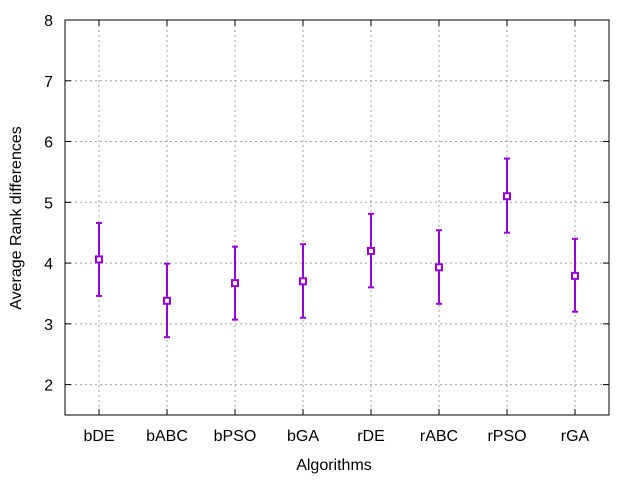 This screenshot has height=480, width=640. I want to click on data-point-bGA, so click(303, 281).